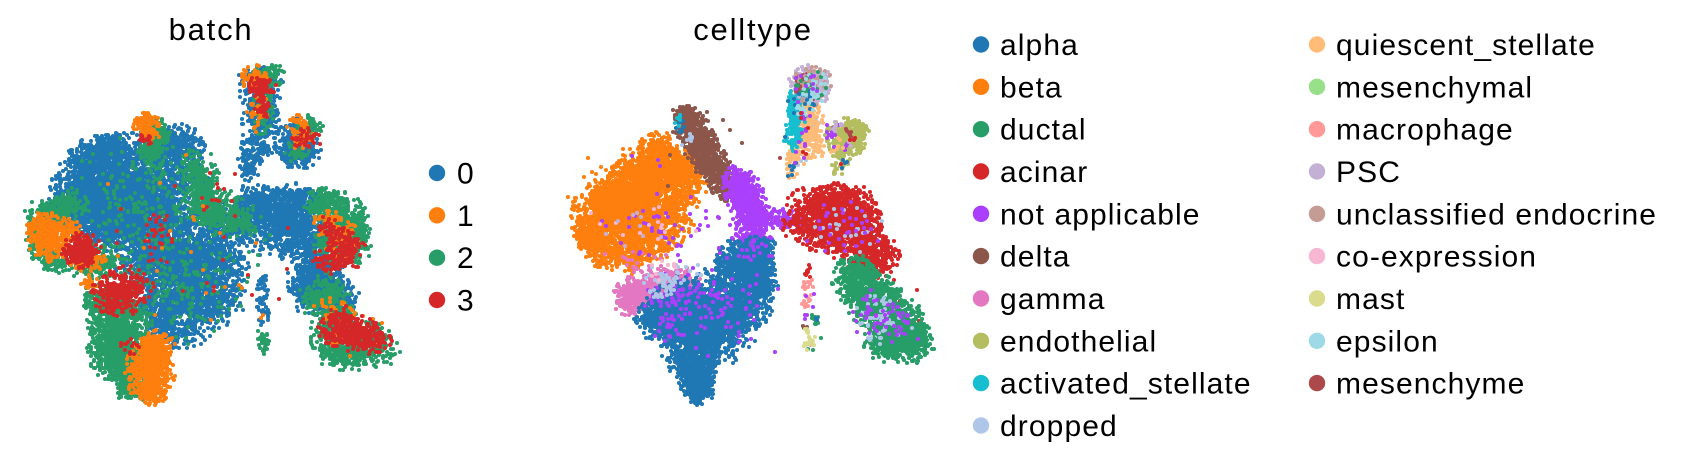 This screenshot has width=1684, height=469. Describe the element at coordinates (1387, 341) in the screenshot. I see `svg-text: epsilon` at that location.